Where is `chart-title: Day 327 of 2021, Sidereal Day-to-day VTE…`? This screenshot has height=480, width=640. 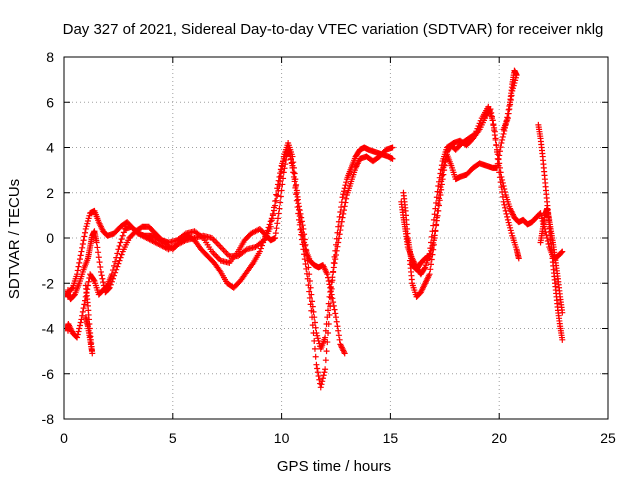
chart-title: Day 327 of 2021, Sidereal Day-to-day VTE… is located at coordinates (333, 29).